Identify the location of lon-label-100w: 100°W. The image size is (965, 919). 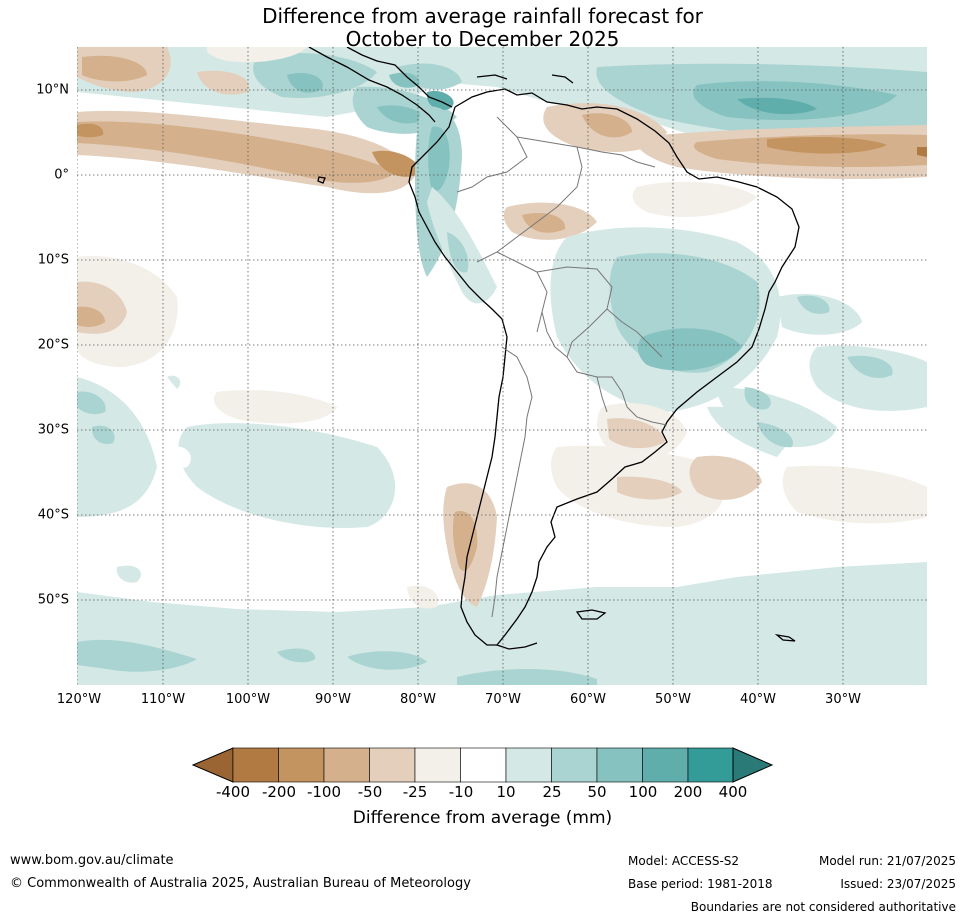
(248, 699).